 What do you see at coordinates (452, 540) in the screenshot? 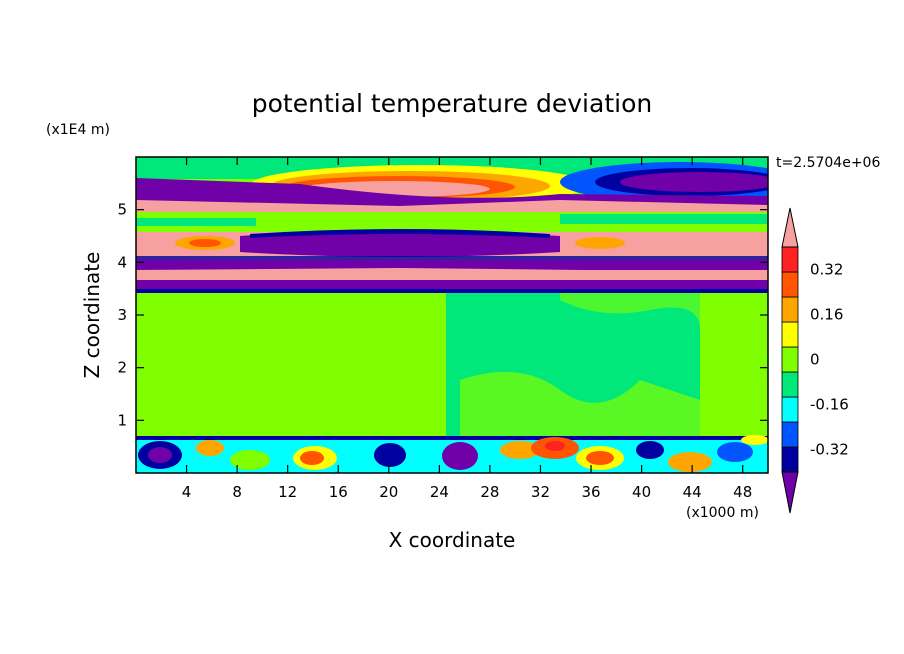
I see `x-axis-label: X coordinate` at bounding box center [452, 540].